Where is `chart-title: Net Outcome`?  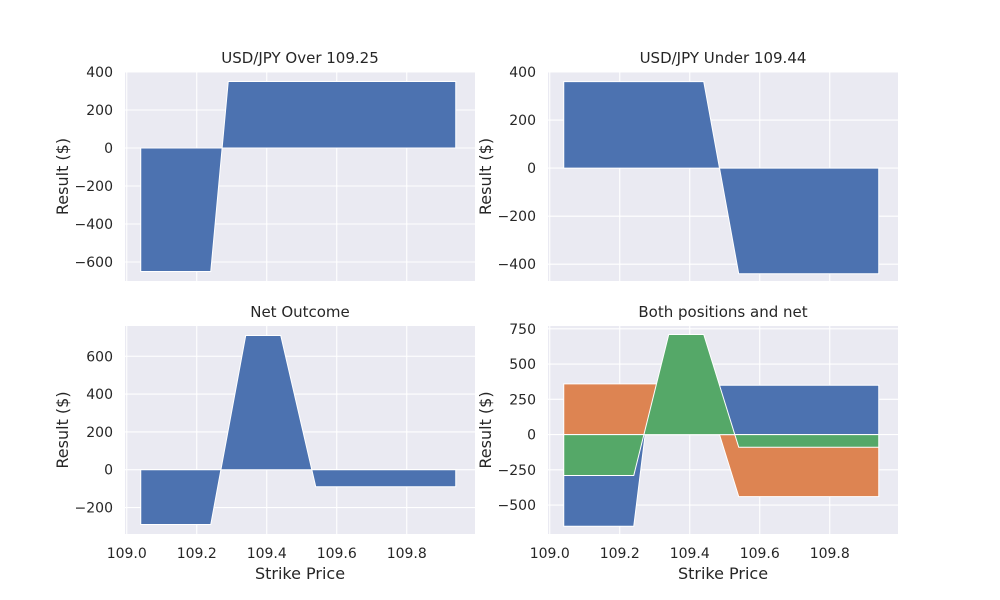
chart-title: Net Outcome is located at coordinates (300, 312).